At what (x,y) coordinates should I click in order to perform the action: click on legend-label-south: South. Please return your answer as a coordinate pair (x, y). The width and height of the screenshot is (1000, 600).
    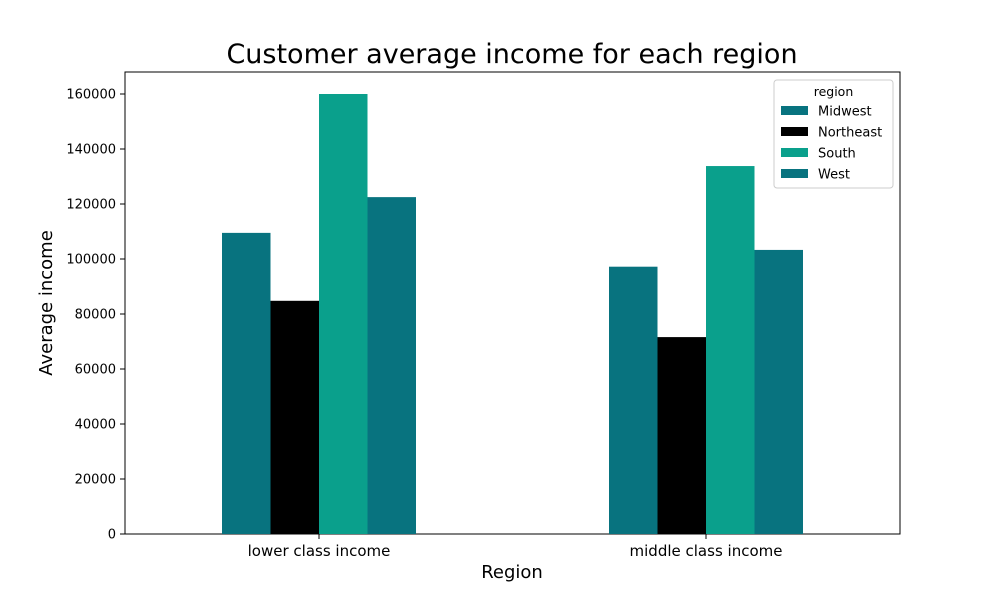
    Looking at the image, I should click on (837, 154).